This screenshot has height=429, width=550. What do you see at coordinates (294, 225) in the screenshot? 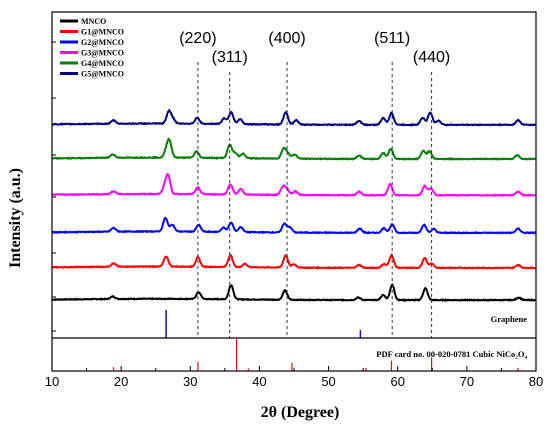
I see `series-line-g2-mnco` at bounding box center [294, 225].